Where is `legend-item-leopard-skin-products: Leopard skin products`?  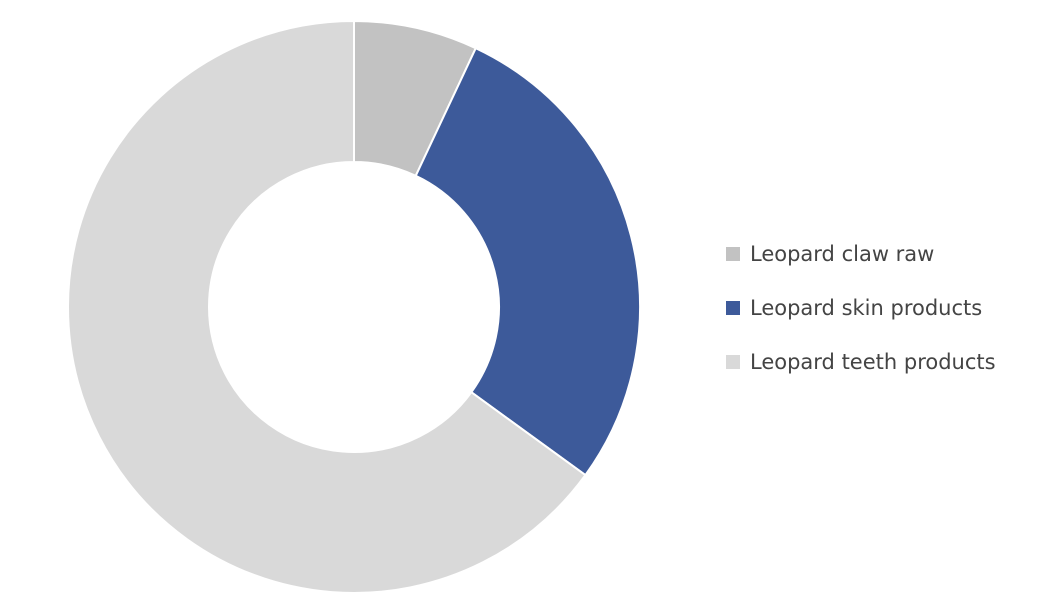
legend-item-leopard-skin-products: Leopard skin products is located at coordinates (854, 308).